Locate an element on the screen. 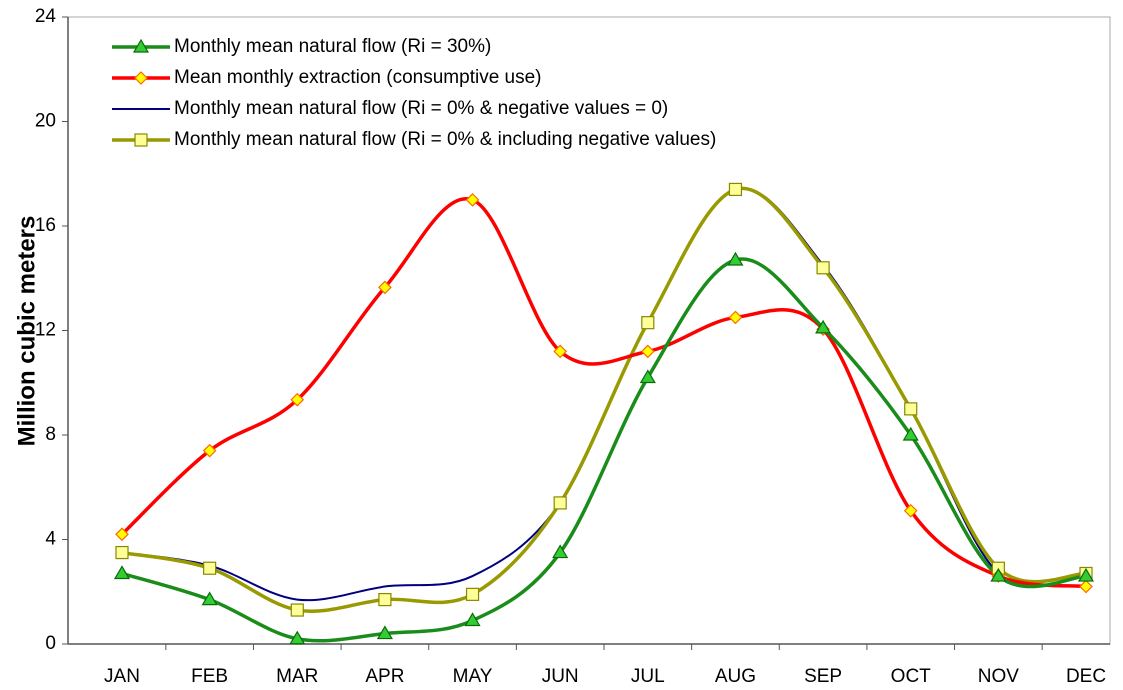  x-tick-label: SEP is located at coordinates (823, 676).